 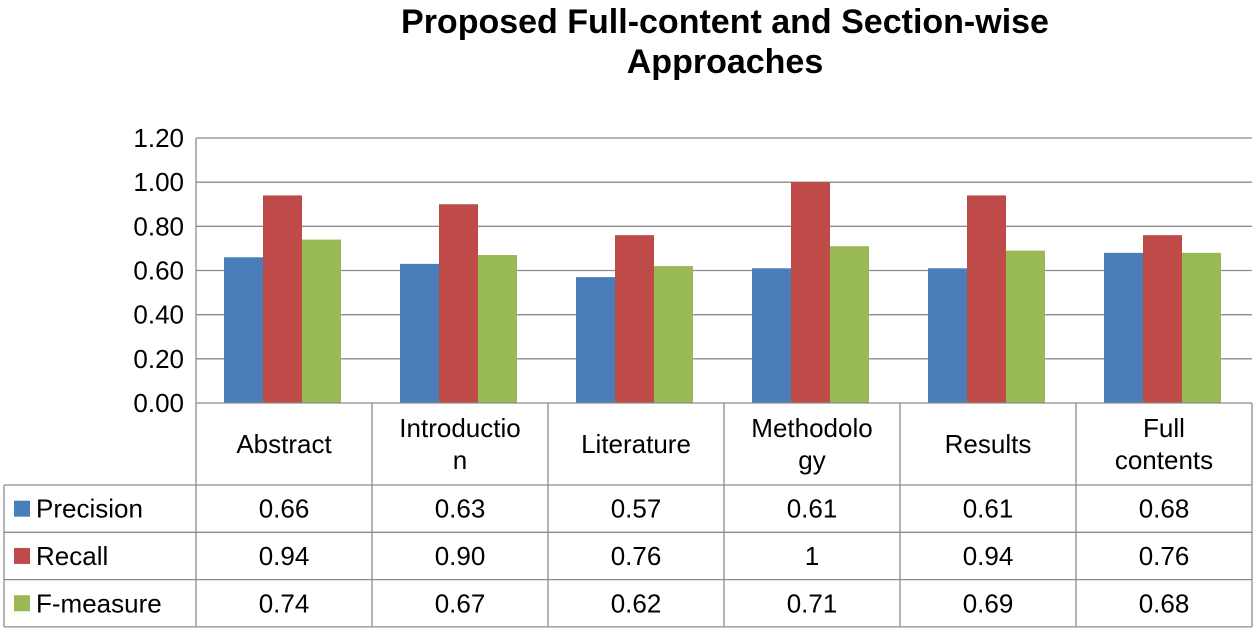 What do you see at coordinates (811, 428) in the screenshot?
I see `category-label: Methodolo` at bounding box center [811, 428].